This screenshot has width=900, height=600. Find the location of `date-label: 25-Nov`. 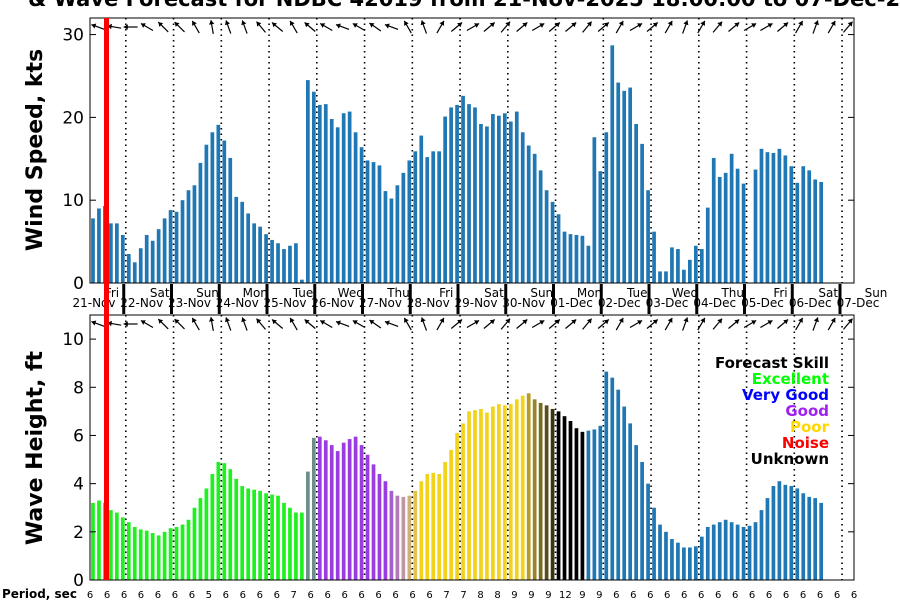

date-label: 25-Nov is located at coordinates (284, 303).